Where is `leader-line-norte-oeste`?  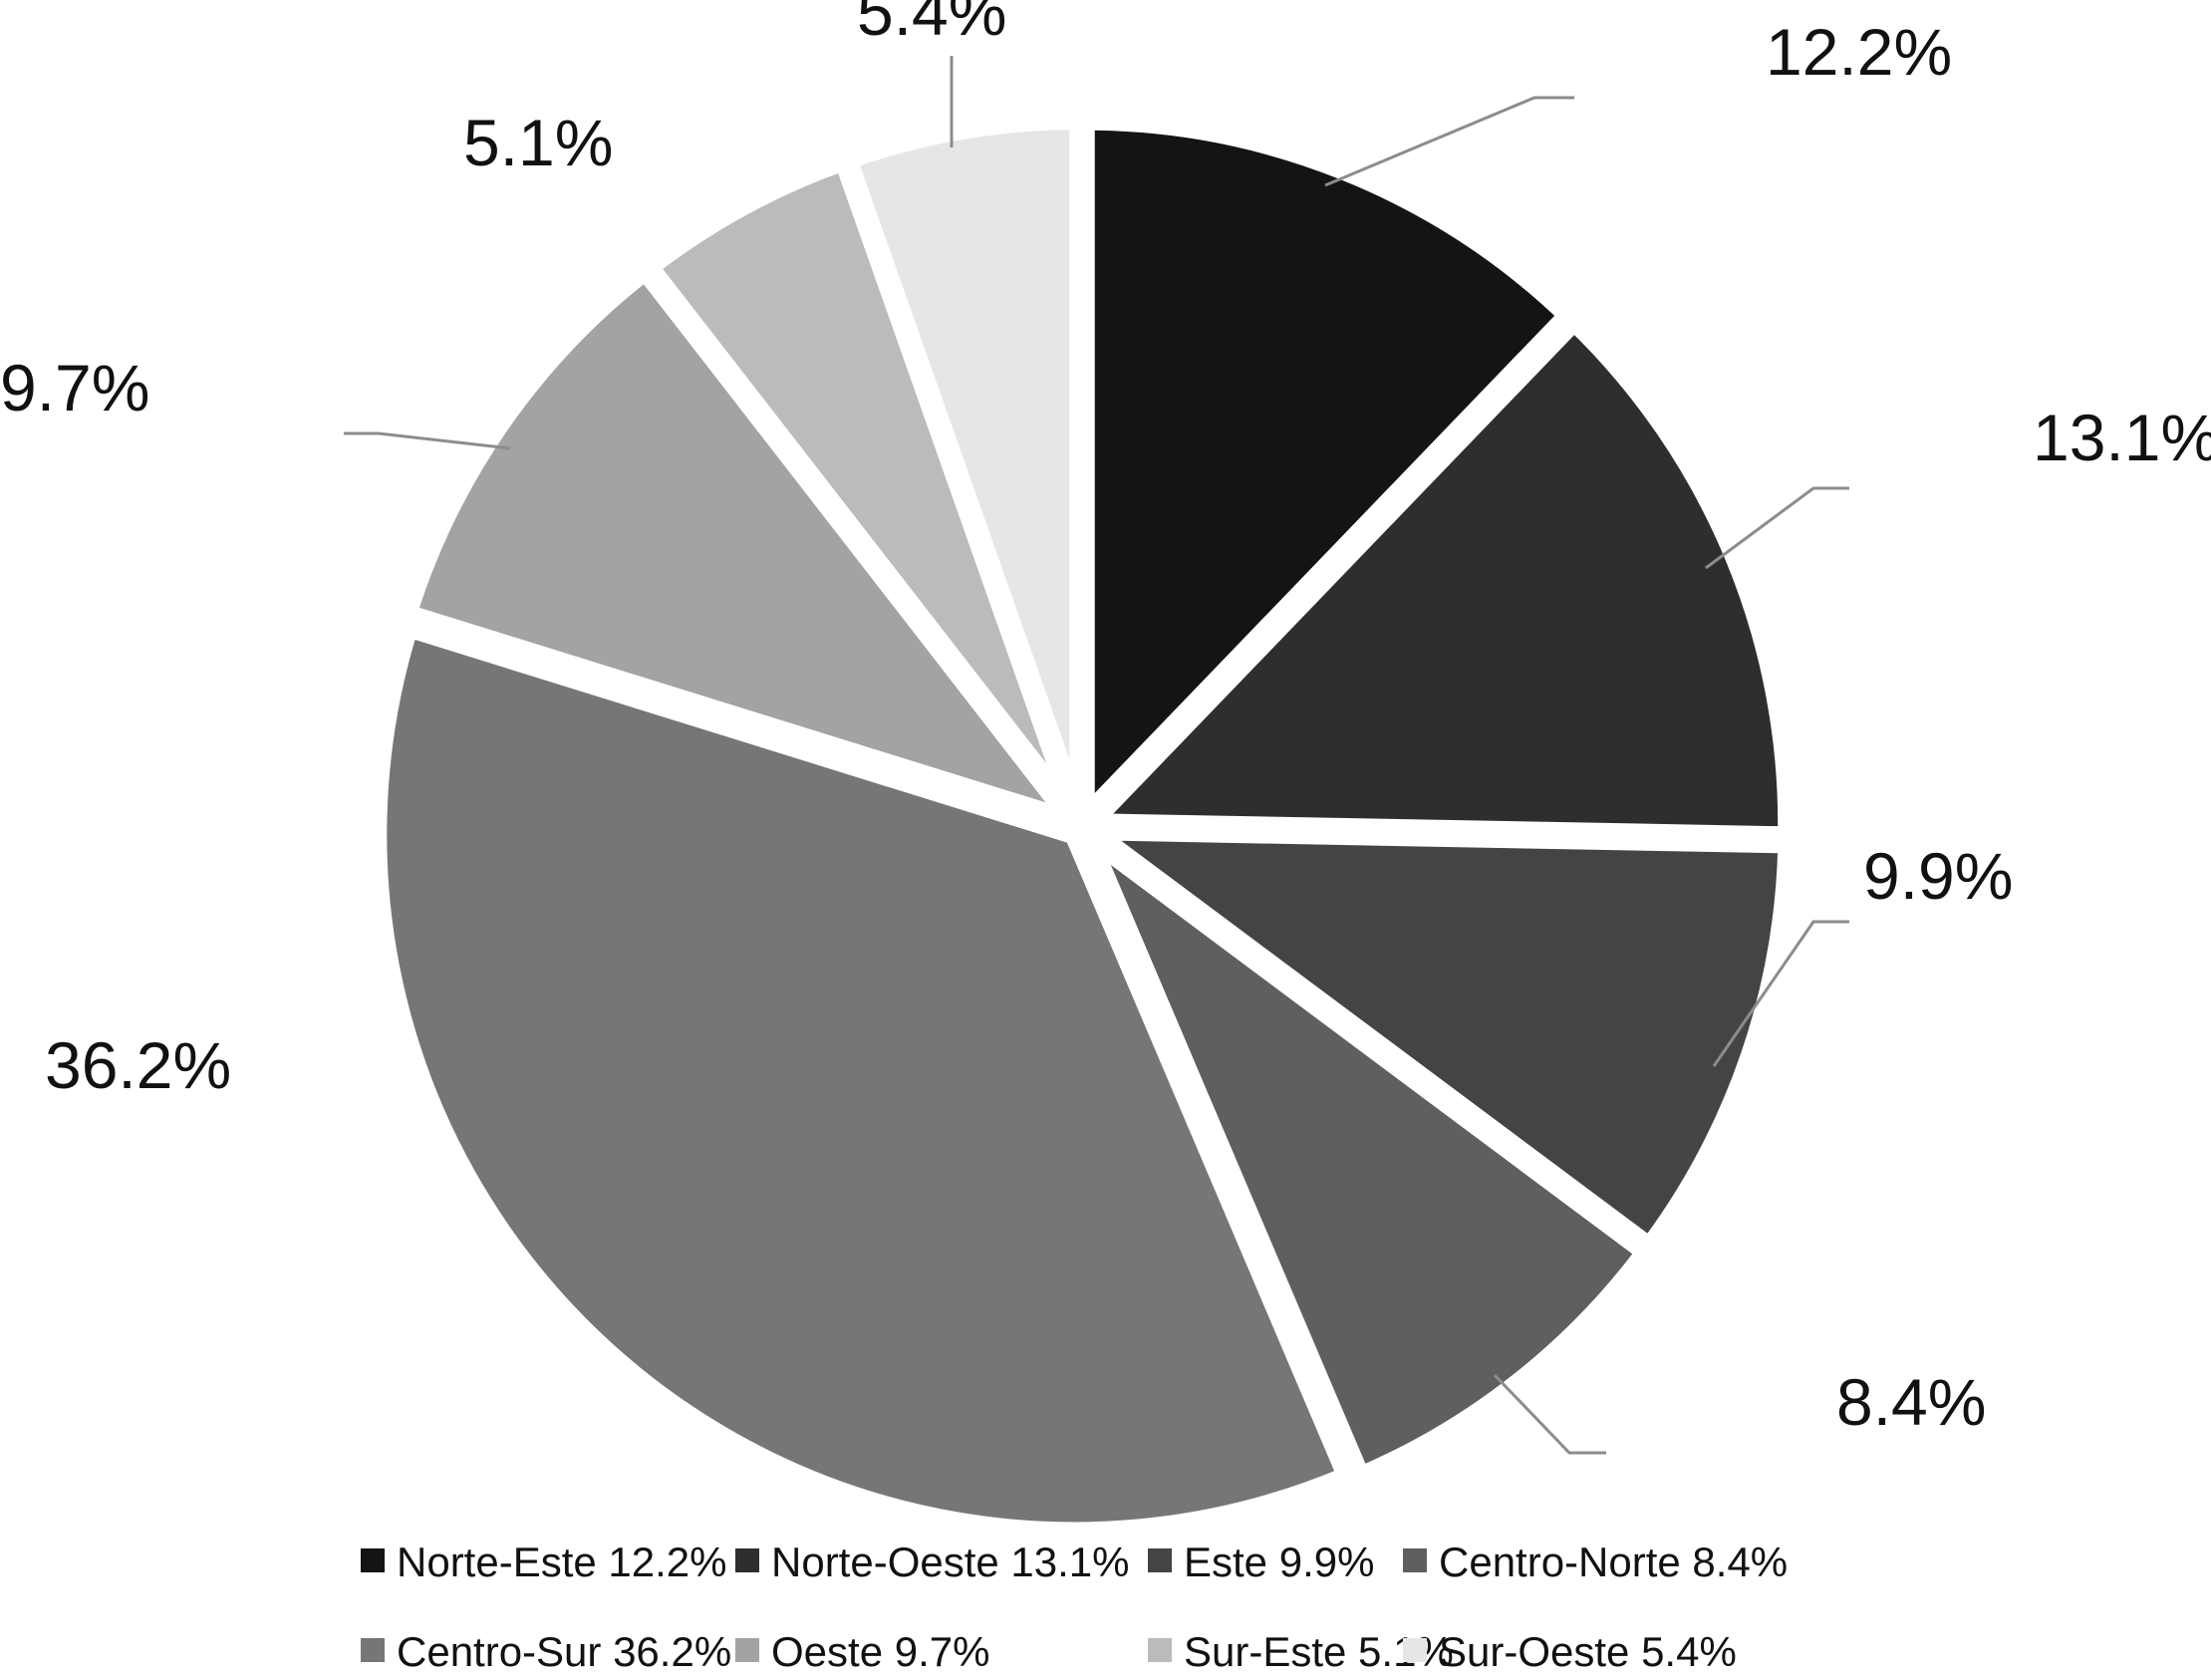
leader-line-norte-oeste is located at coordinates (1777, 528).